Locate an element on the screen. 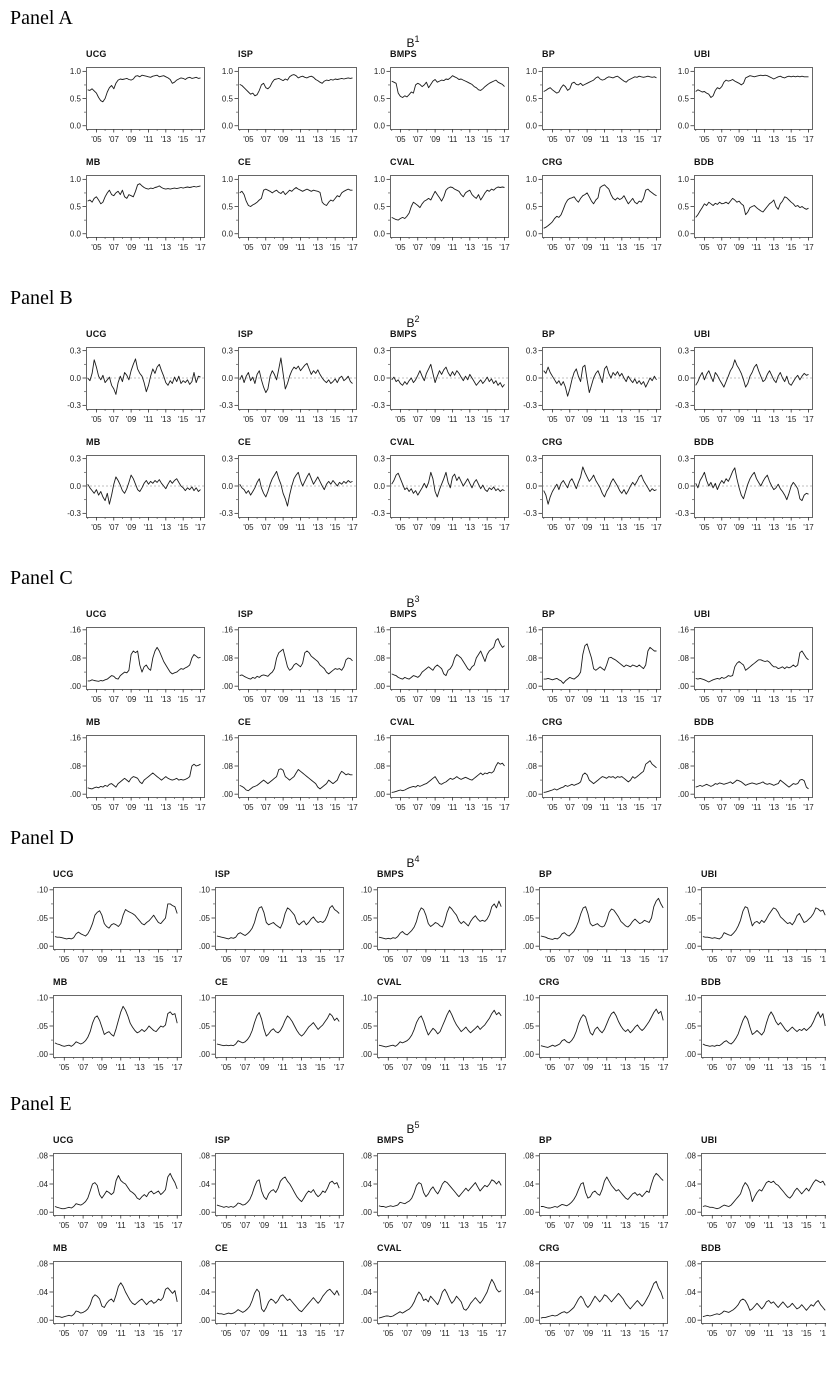  y-tick-label: .16 is located at coordinates (532, 630).